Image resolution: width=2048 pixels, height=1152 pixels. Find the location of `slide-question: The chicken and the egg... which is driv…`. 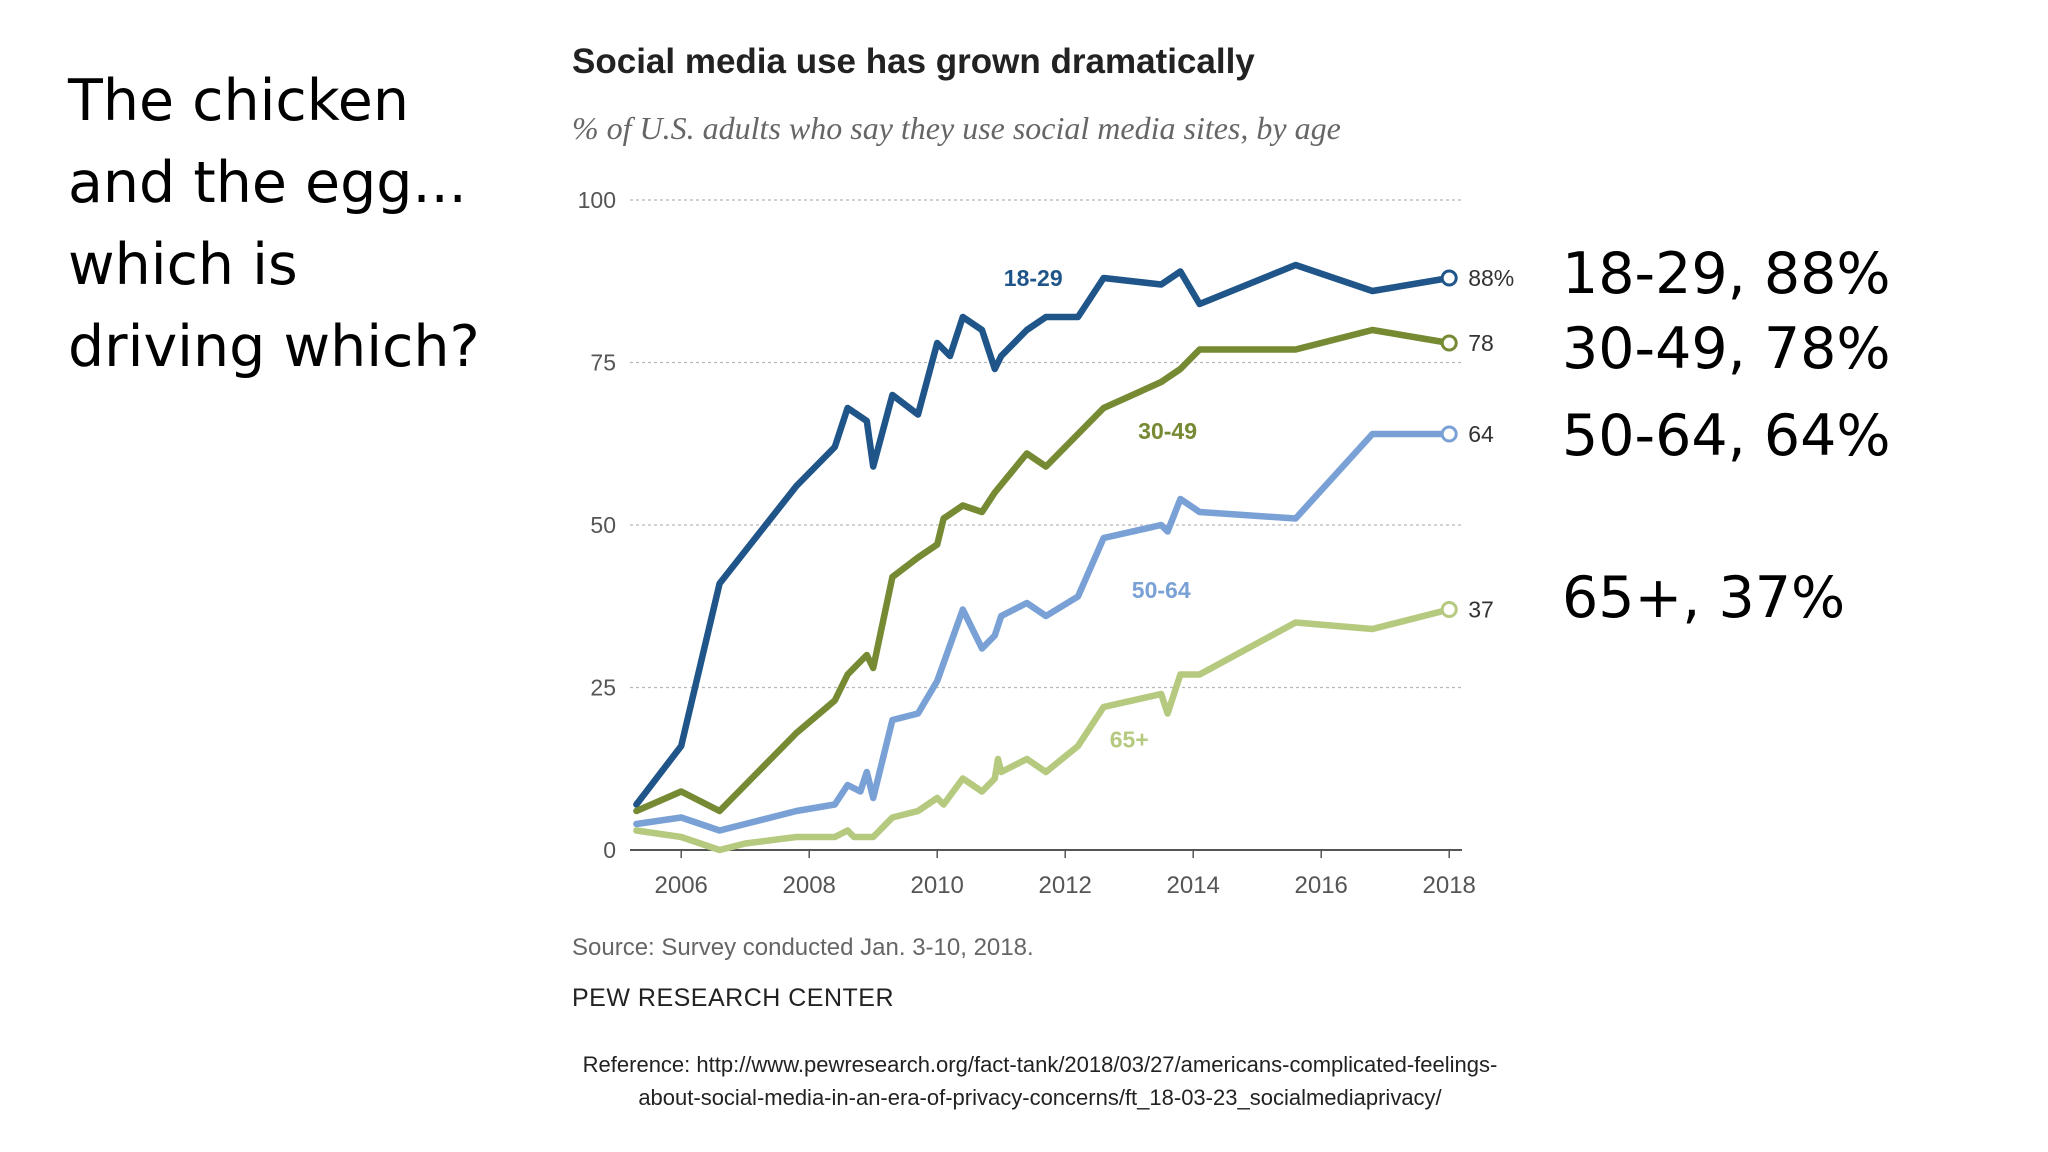

slide-question: The chicken and the egg... which is driv… is located at coordinates (288, 224).